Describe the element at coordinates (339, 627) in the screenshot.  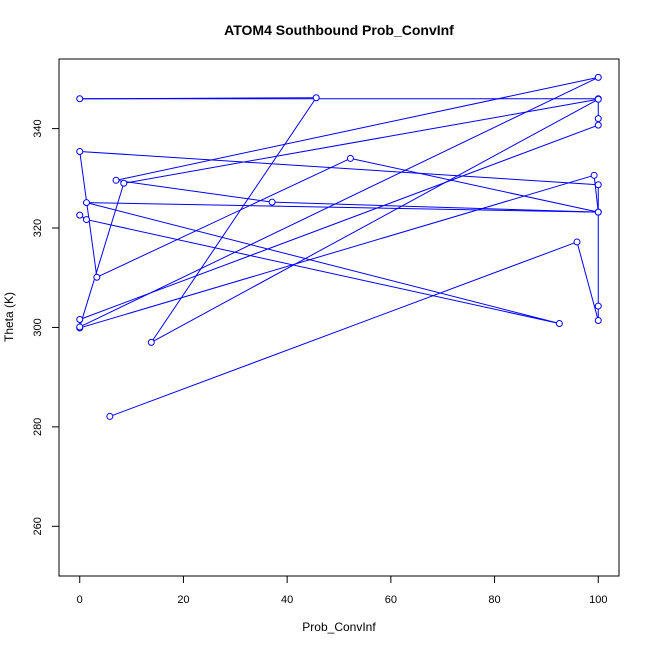
I see `x-axis-label: Prob_ConvInf` at that location.